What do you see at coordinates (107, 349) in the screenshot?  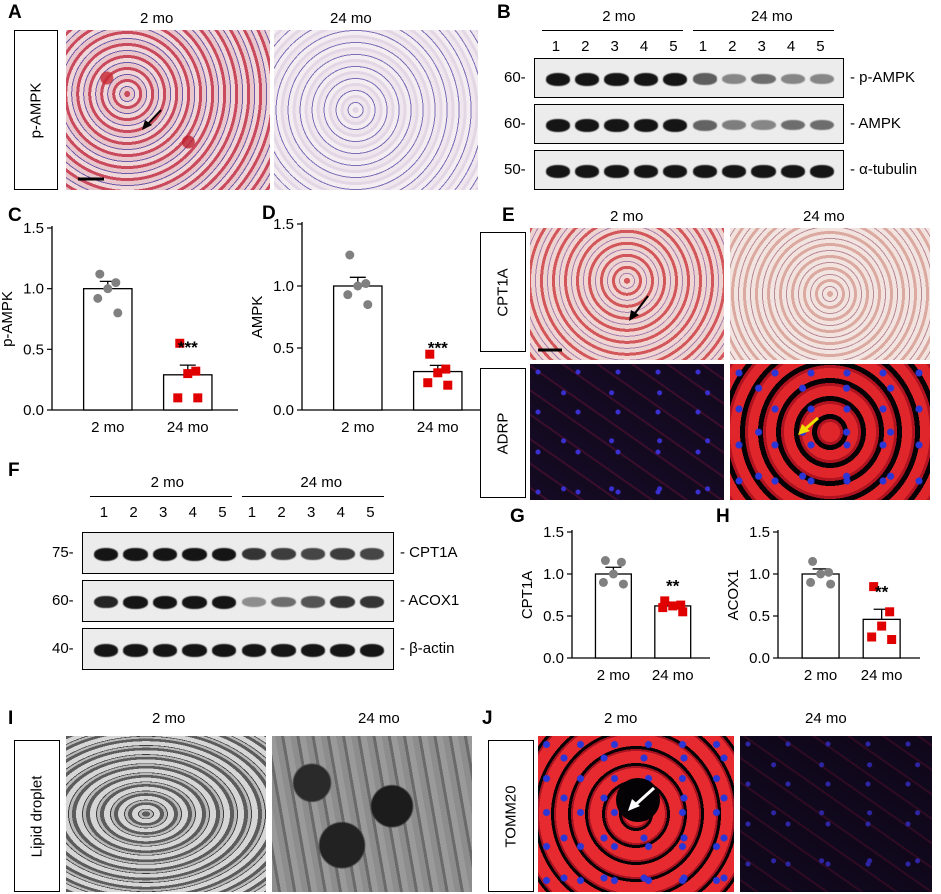 I see `bar` at bounding box center [107, 349].